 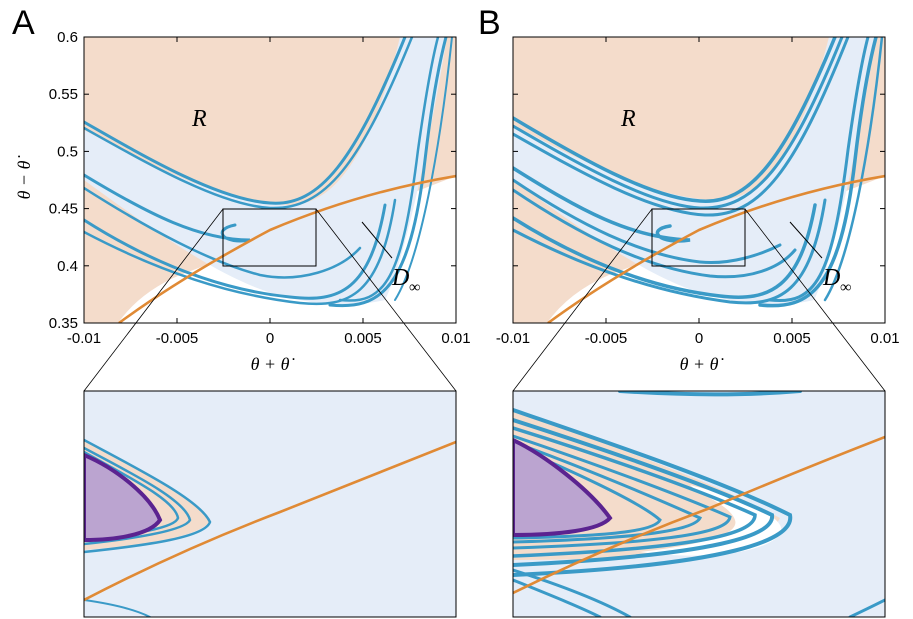 I want to click on x-tick-label-a: 0.005, so click(x=363, y=338).